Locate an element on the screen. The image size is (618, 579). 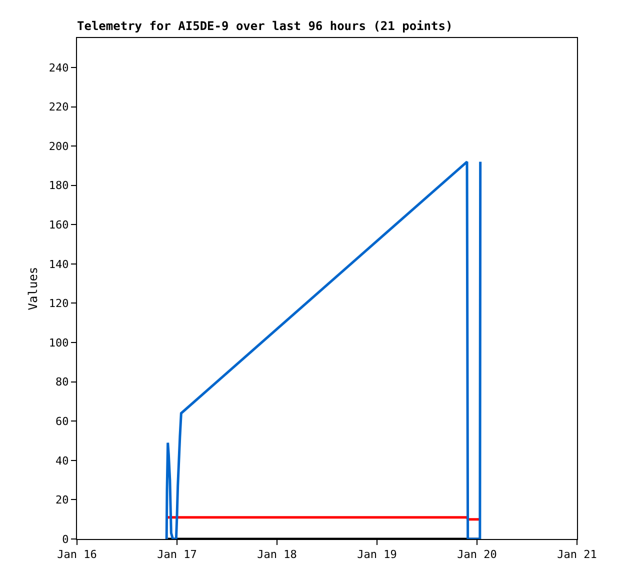
y-axis-title: Values is located at coordinates (33, 288).